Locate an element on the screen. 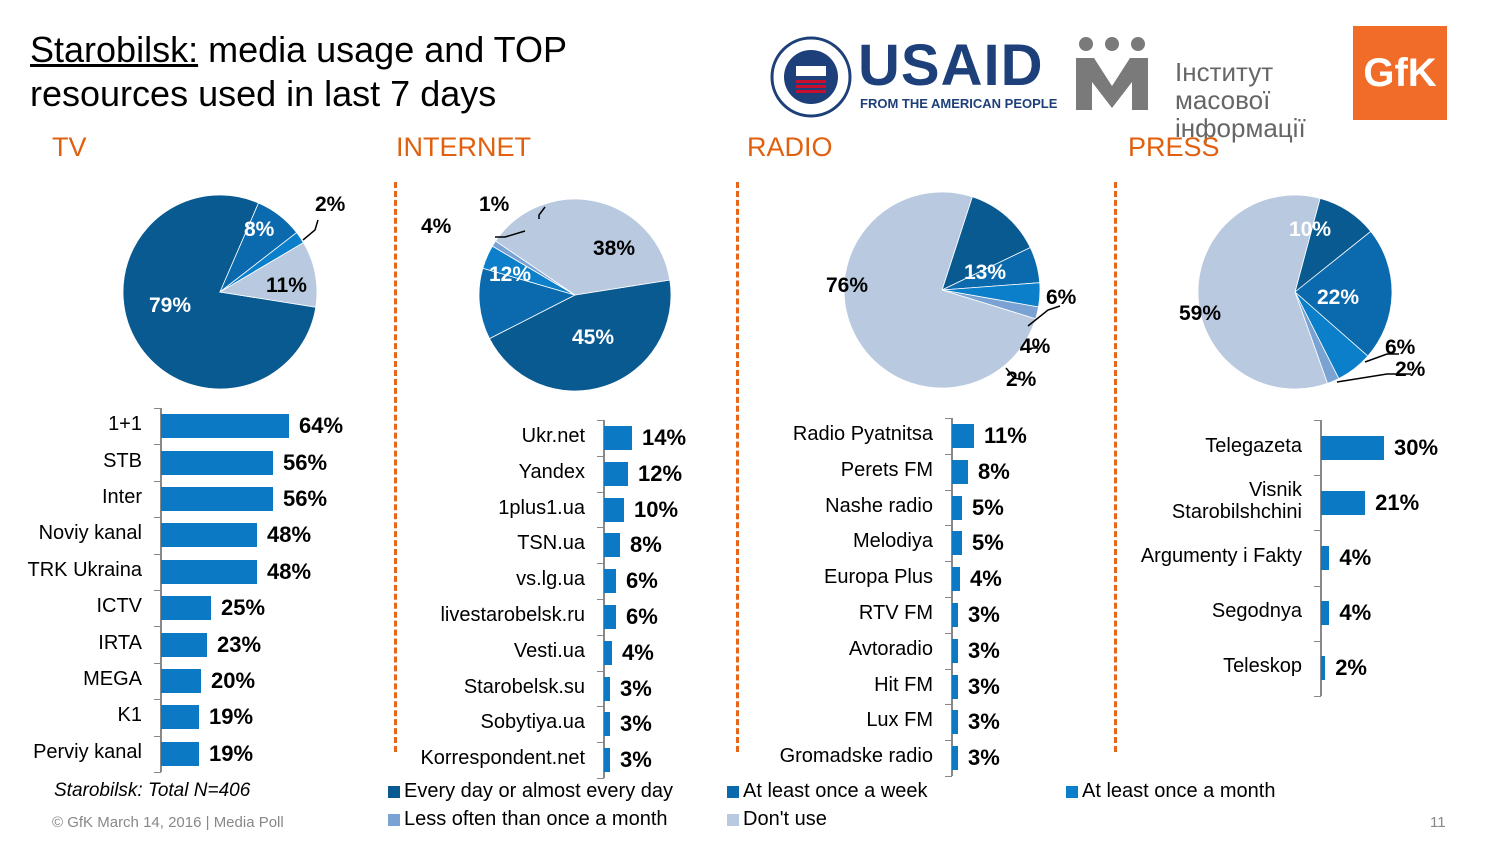 The image size is (1500, 844). bar-category-label: Avtoradio is located at coordinates (890, 648).